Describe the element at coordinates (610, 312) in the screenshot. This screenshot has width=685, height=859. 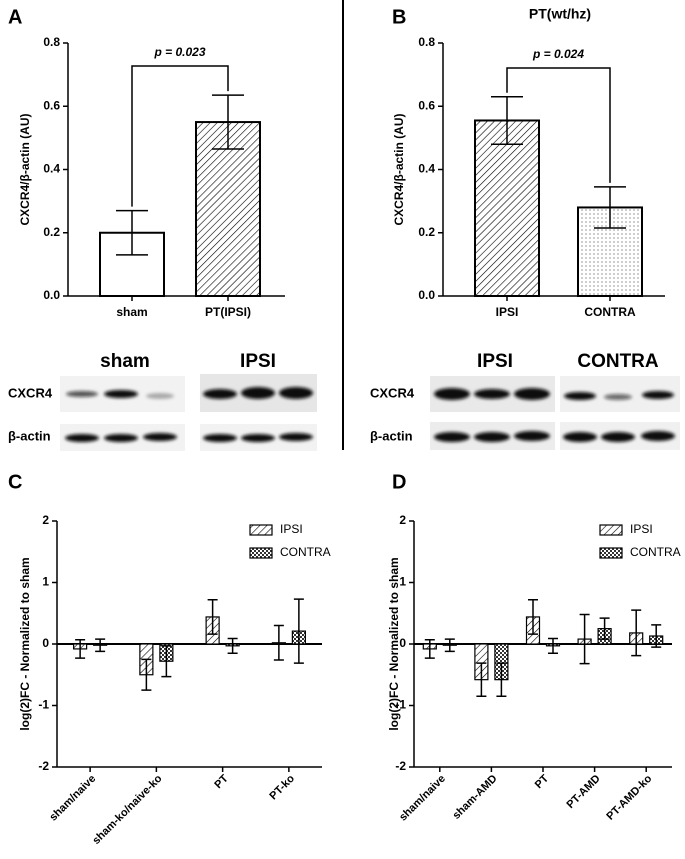
I see `x-tick-label: CONTRA` at that location.